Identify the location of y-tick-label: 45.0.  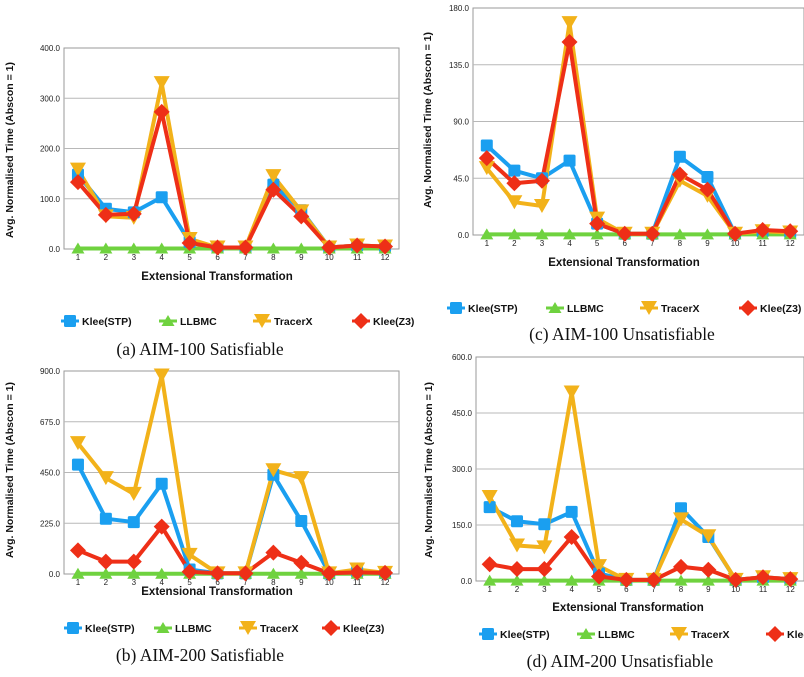
(461, 178).